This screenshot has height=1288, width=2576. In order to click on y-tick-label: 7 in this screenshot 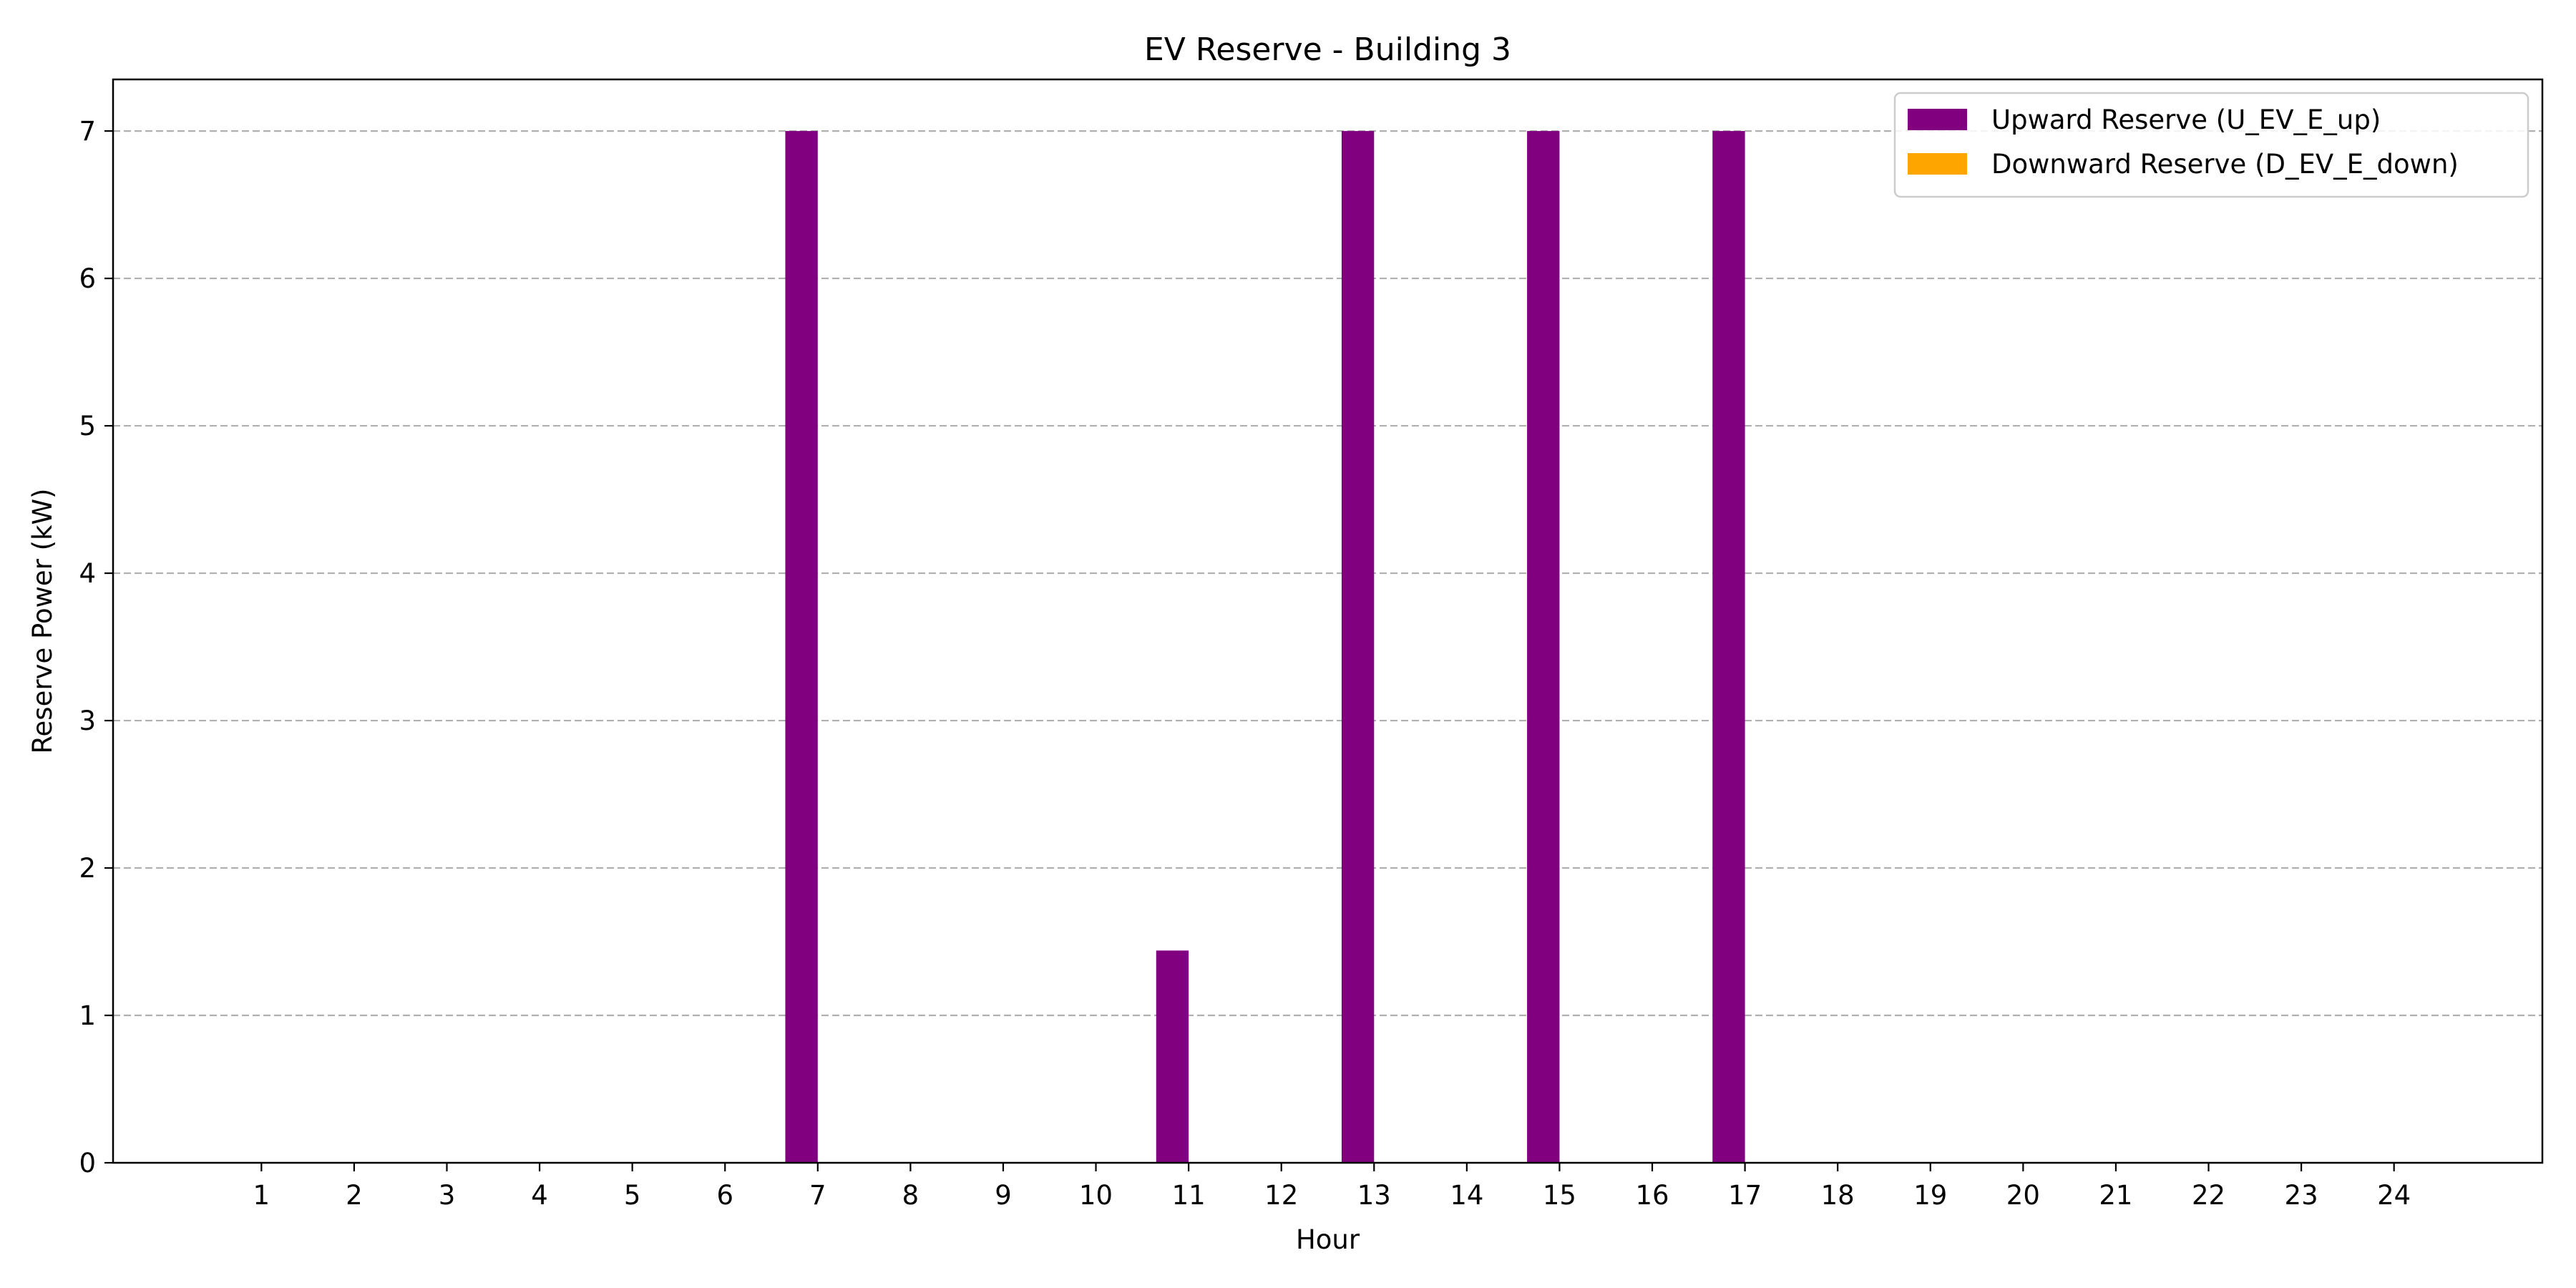, I will do `click(87, 131)`.